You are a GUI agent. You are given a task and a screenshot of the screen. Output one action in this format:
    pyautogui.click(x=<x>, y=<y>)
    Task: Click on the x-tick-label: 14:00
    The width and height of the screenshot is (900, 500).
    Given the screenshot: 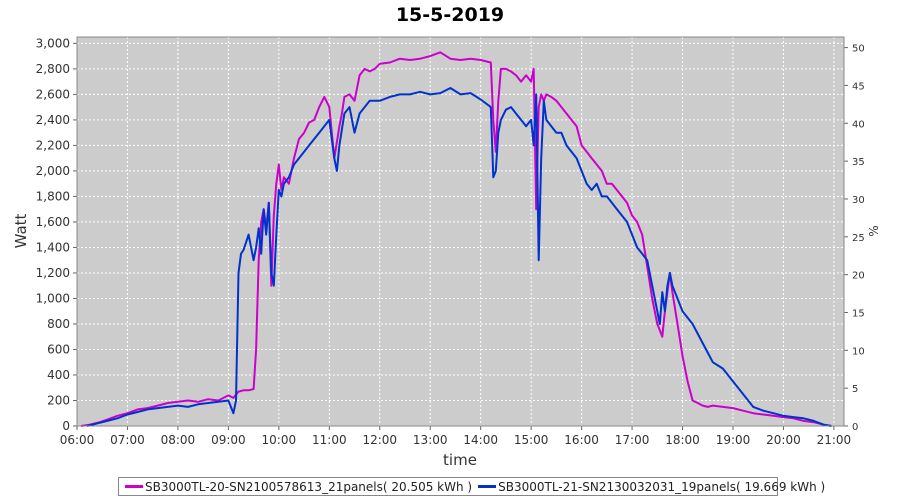 What is the action you would take?
    pyautogui.click(x=480, y=440)
    